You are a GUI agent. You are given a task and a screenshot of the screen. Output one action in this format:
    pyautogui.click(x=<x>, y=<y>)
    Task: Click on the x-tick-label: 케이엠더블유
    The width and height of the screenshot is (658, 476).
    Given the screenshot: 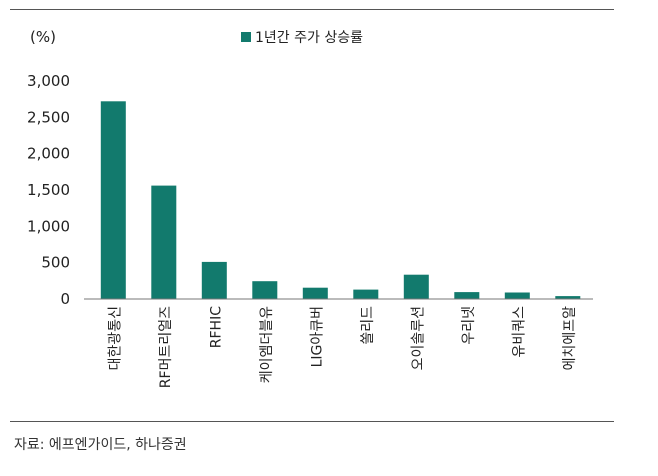 What is the action you would take?
    pyautogui.click(x=267, y=344)
    